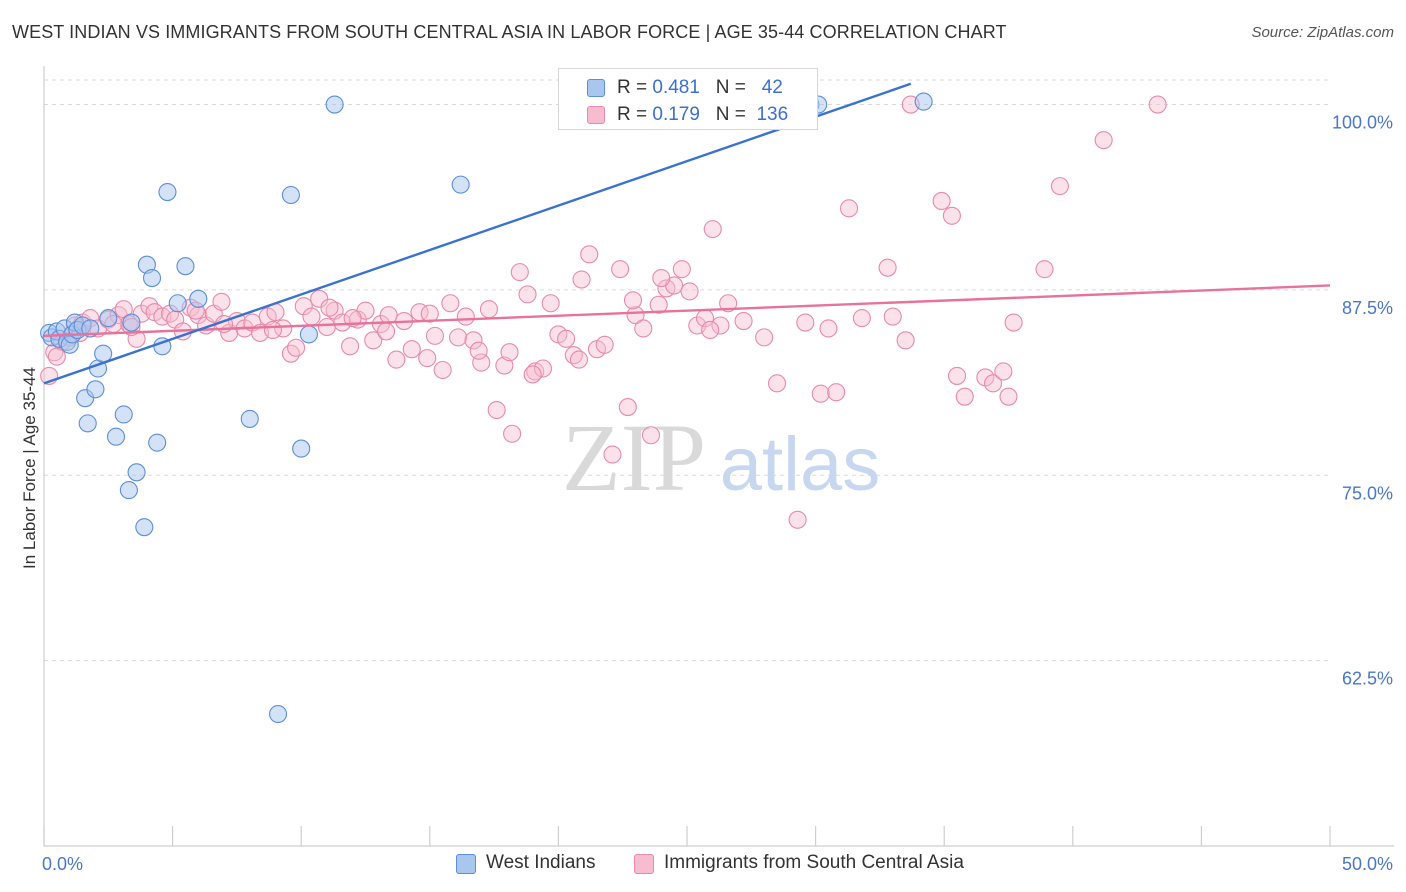  I want to click on legend-swatch-blue, so click(466, 864).